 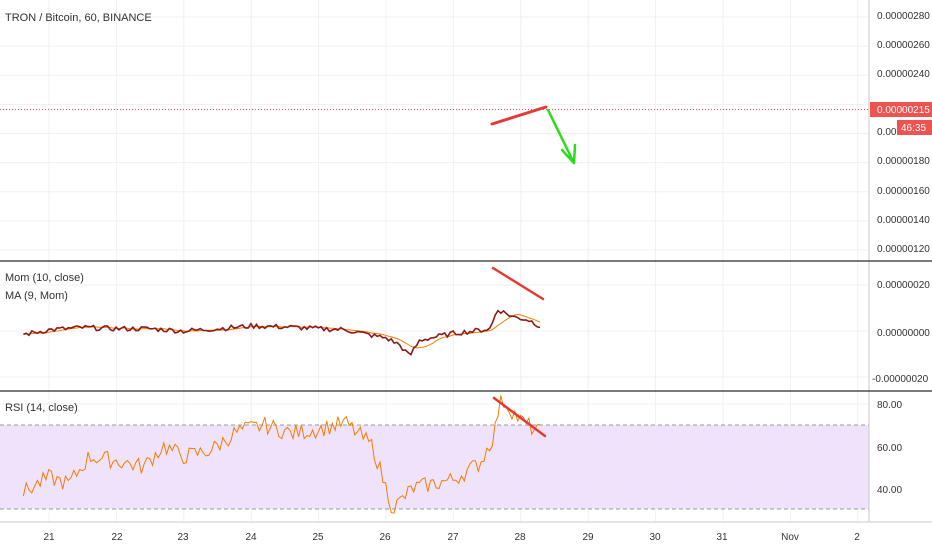 What do you see at coordinates (903, 333) in the screenshot?
I see `mom-tick: 0.00000000` at bounding box center [903, 333].